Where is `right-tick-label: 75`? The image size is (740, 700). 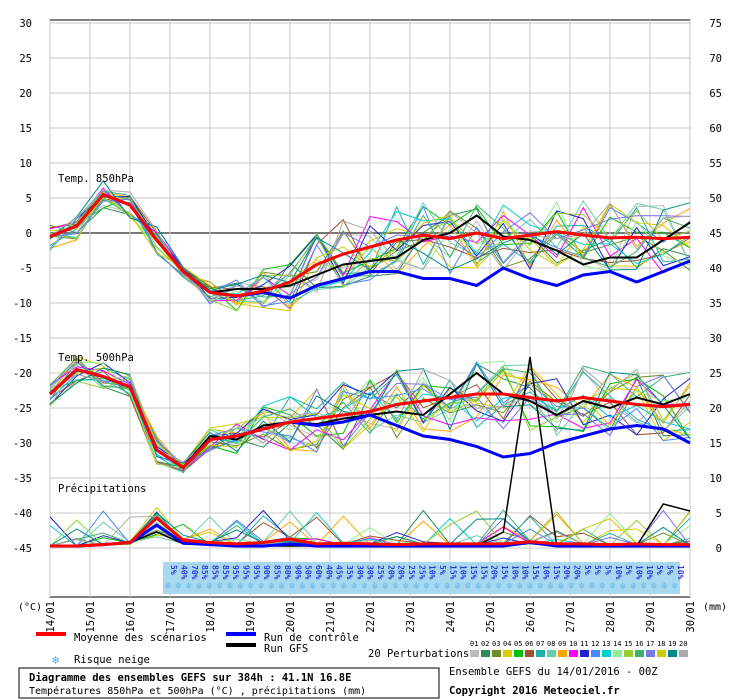 right-tick-label: 75 is located at coordinates (715, 24).